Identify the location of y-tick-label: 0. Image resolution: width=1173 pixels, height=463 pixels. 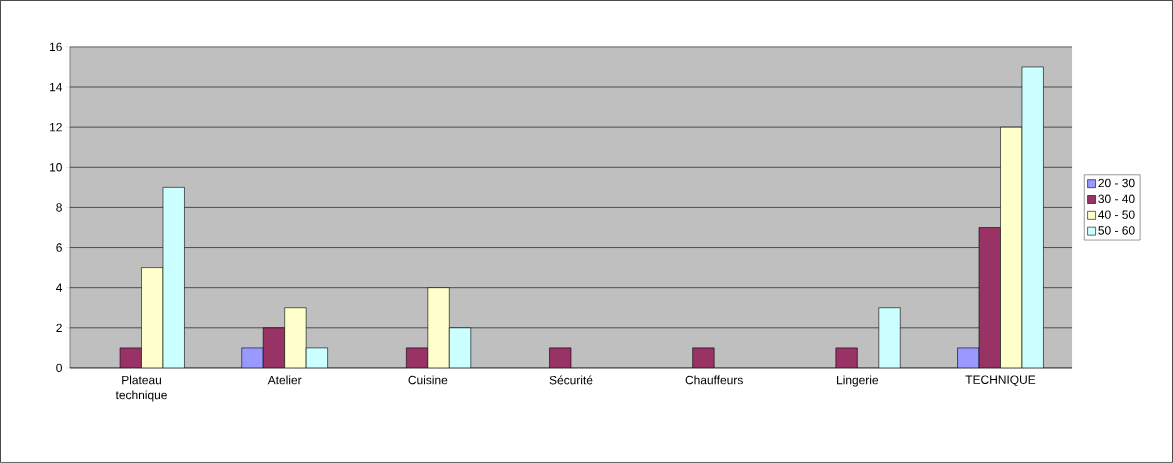
(59, 368).